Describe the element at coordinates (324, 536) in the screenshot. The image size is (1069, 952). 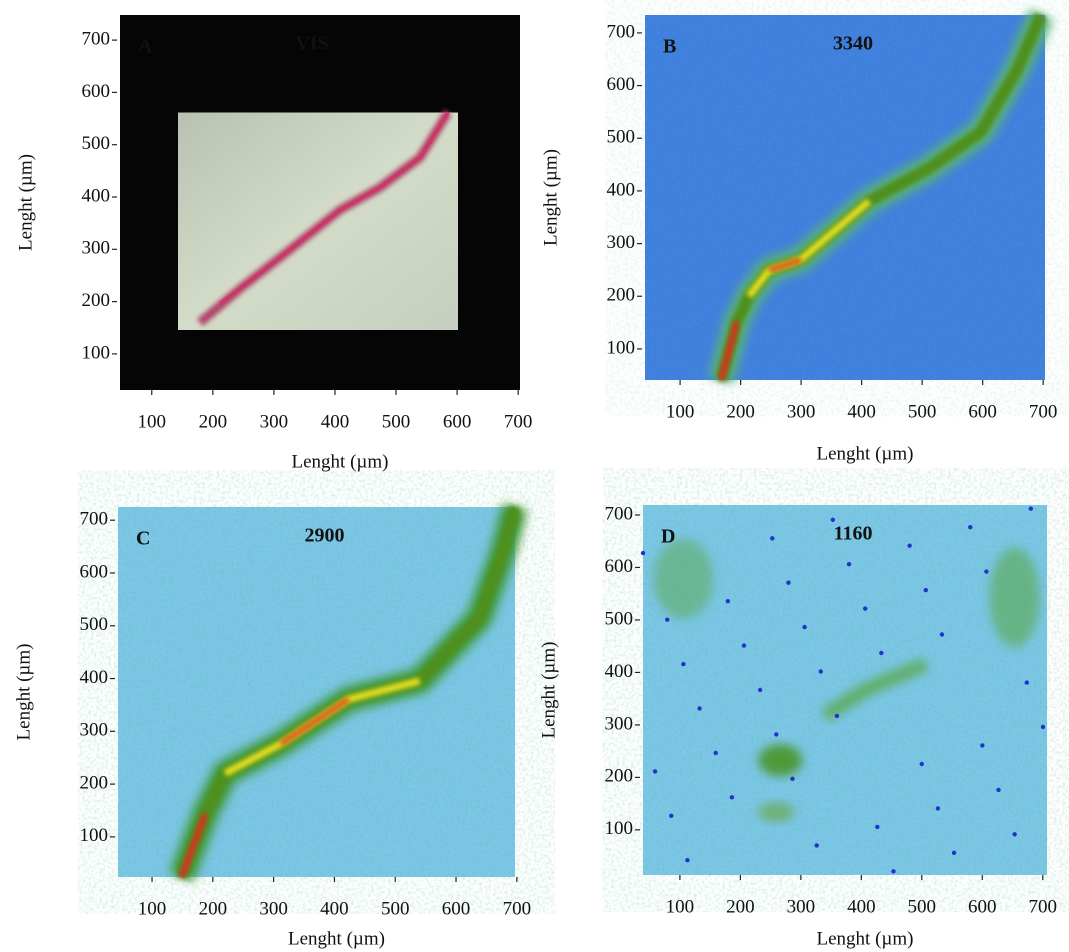
I see `panel-title: 2900` at that location.